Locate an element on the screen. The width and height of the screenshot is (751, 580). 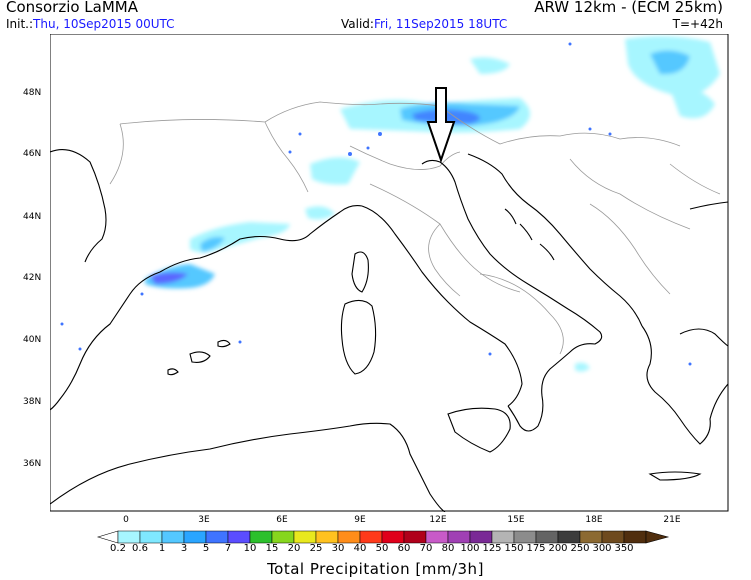
lat-label: 48N is located at coordinates (32, 93).